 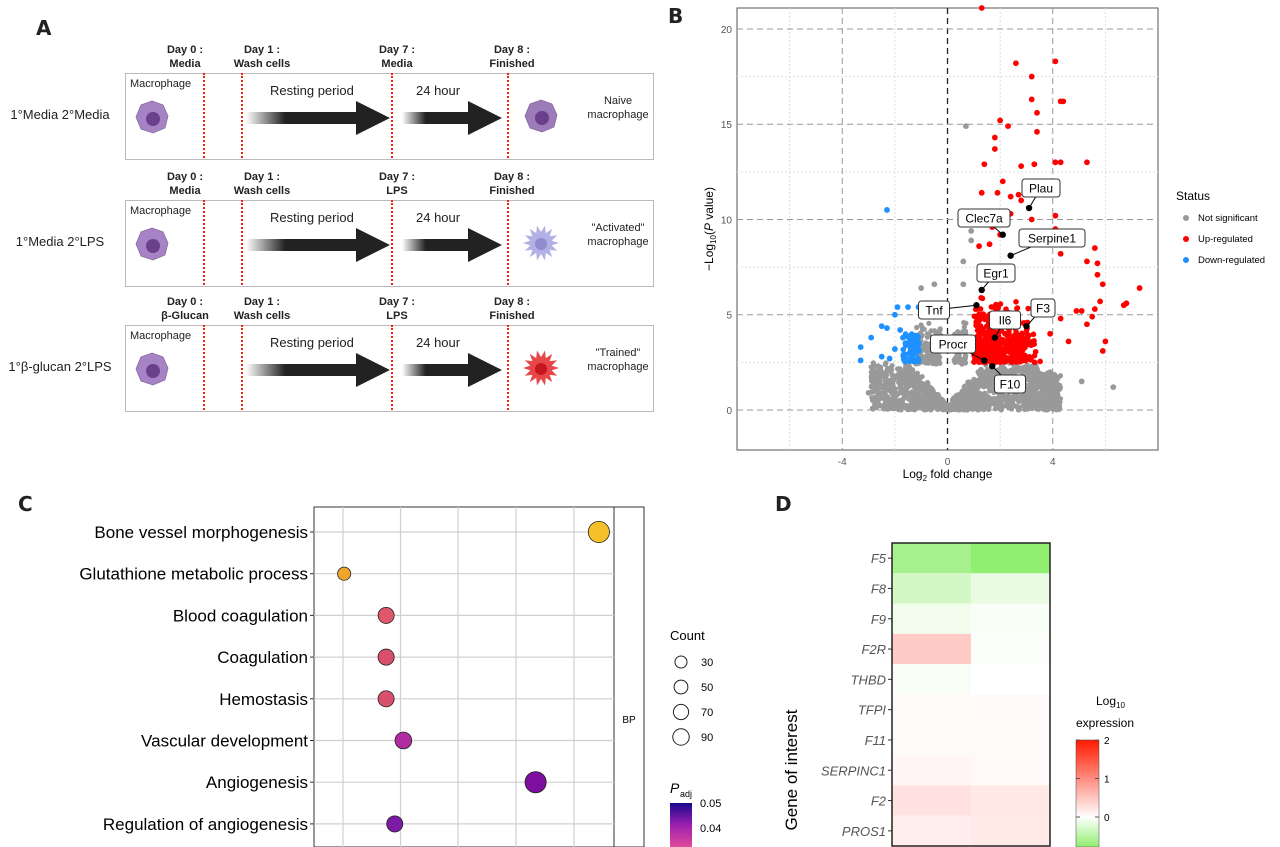 I want to click on gene-label: Tnf, so click(x=934, y=311).